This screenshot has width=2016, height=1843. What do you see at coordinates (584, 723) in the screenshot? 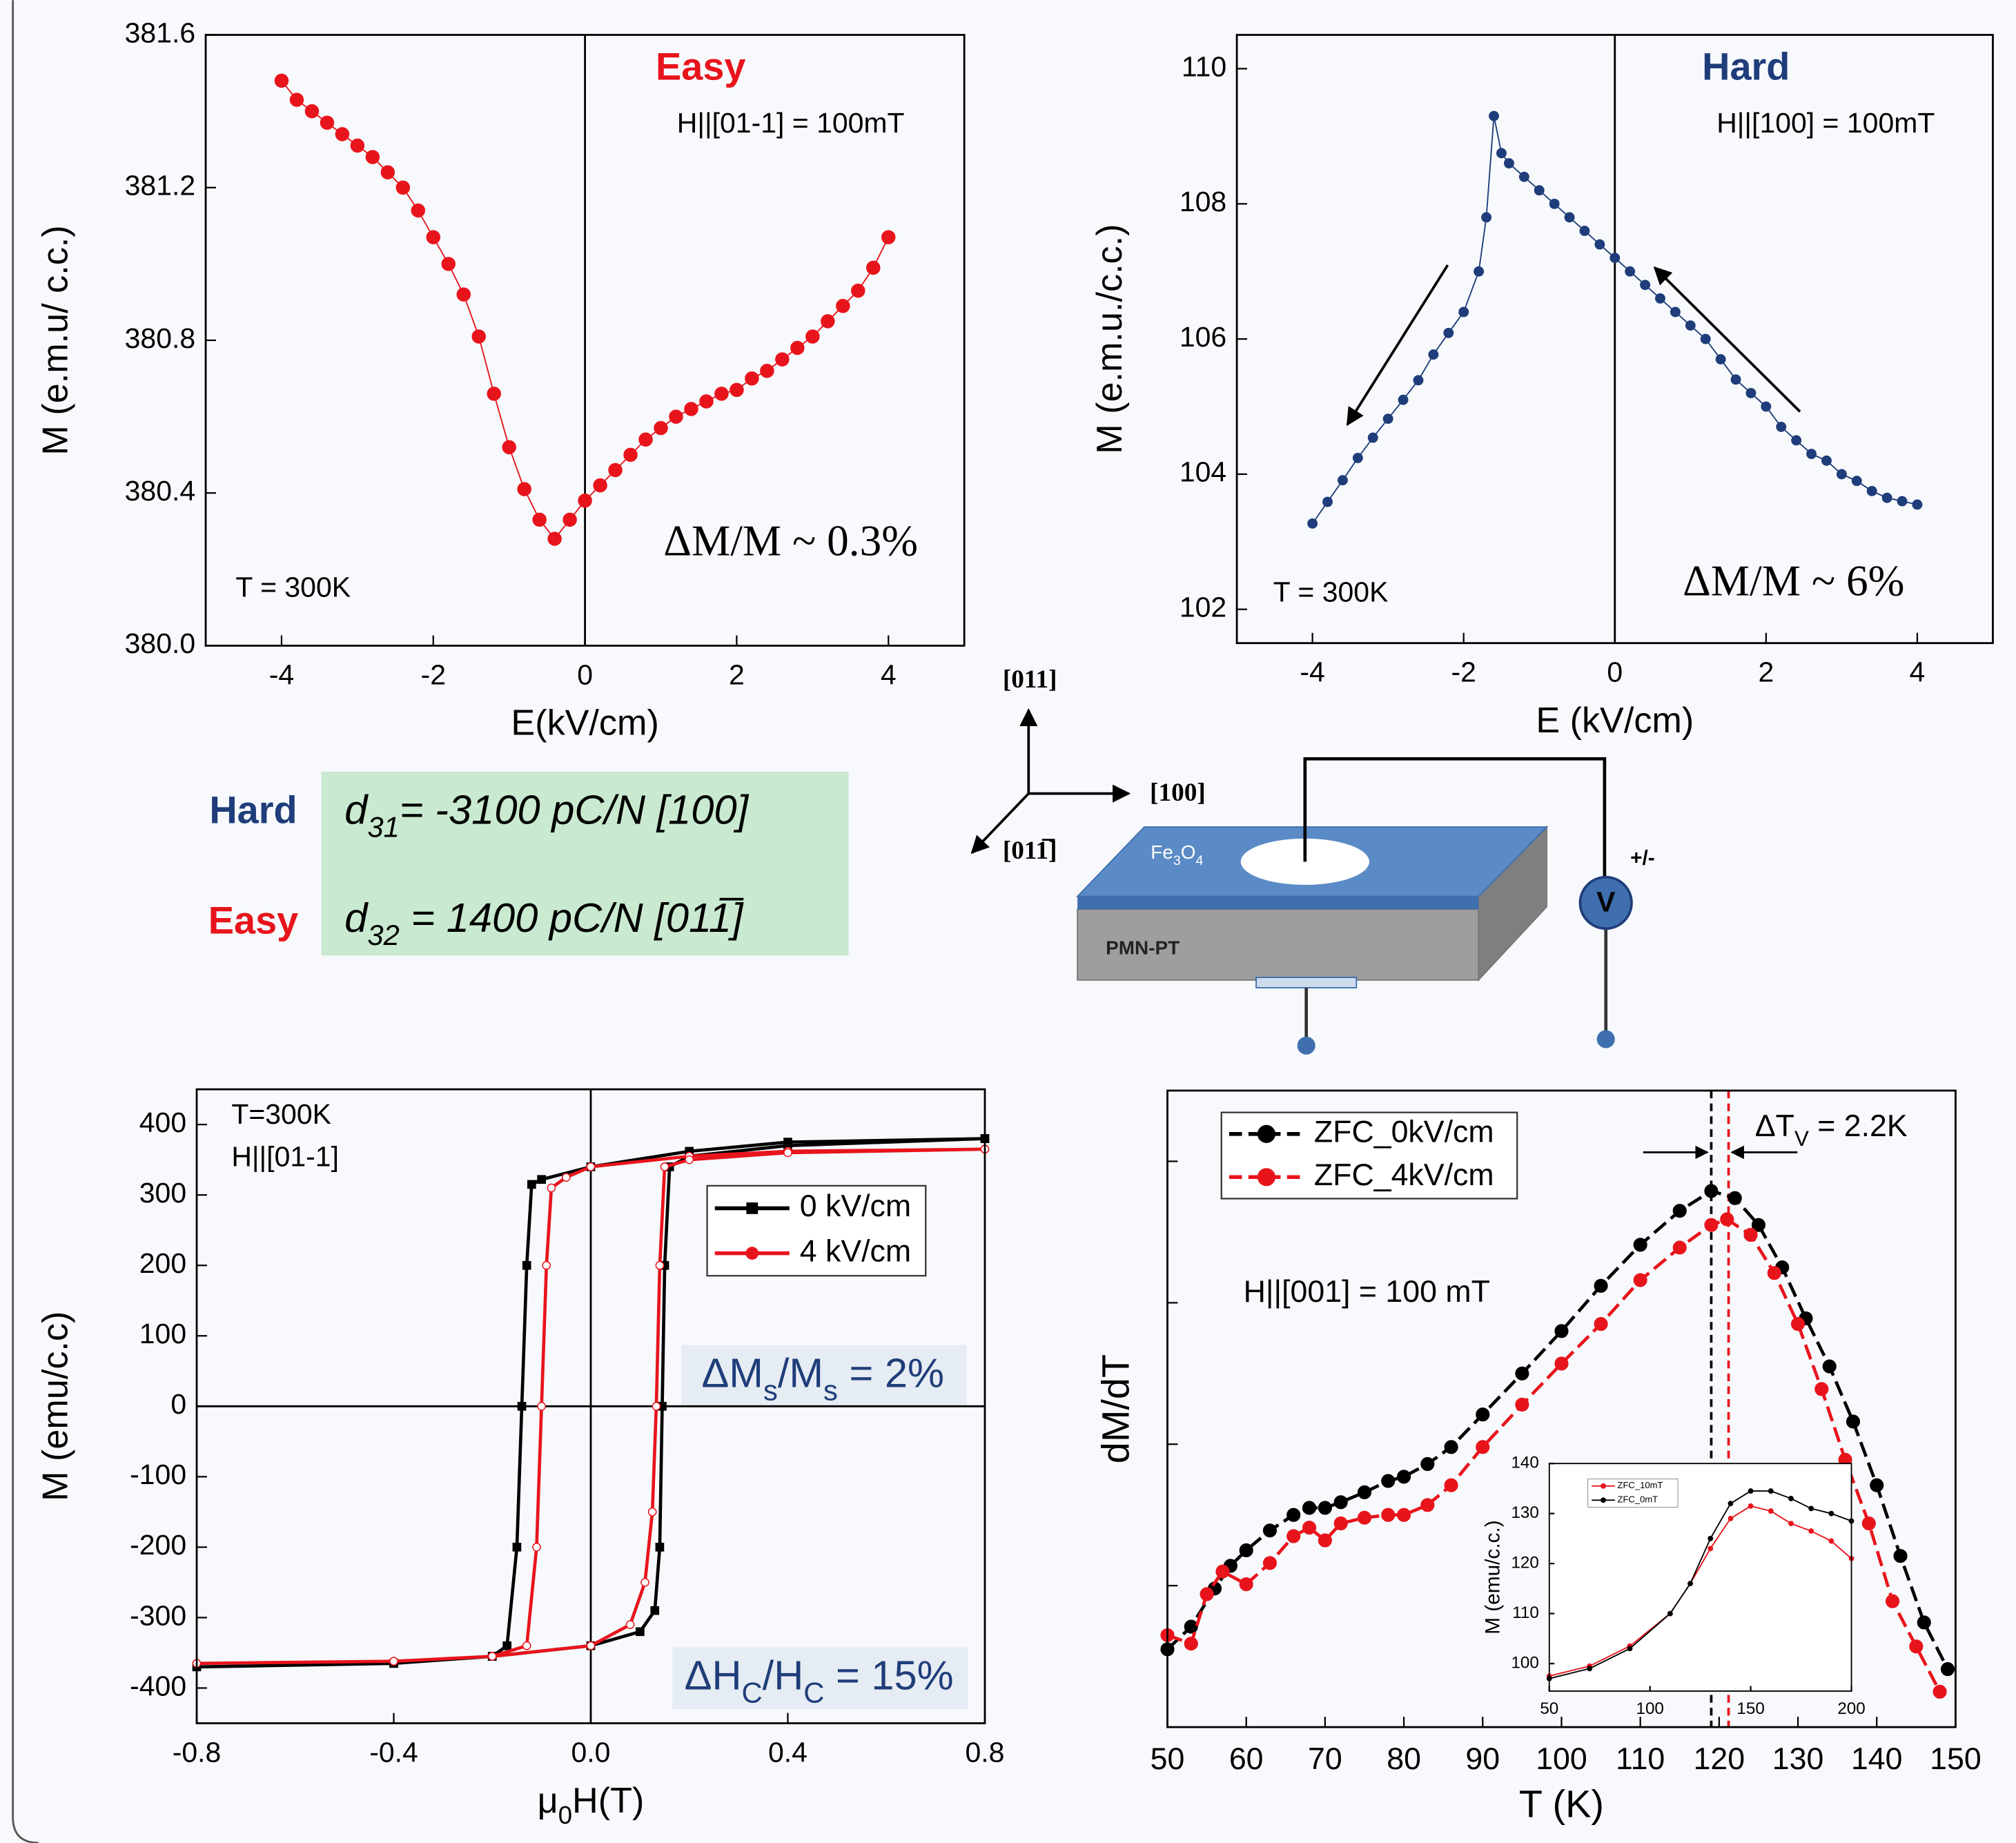
I see `x-axis-title: E(kV/cm)` at bounding box center [584, 723].